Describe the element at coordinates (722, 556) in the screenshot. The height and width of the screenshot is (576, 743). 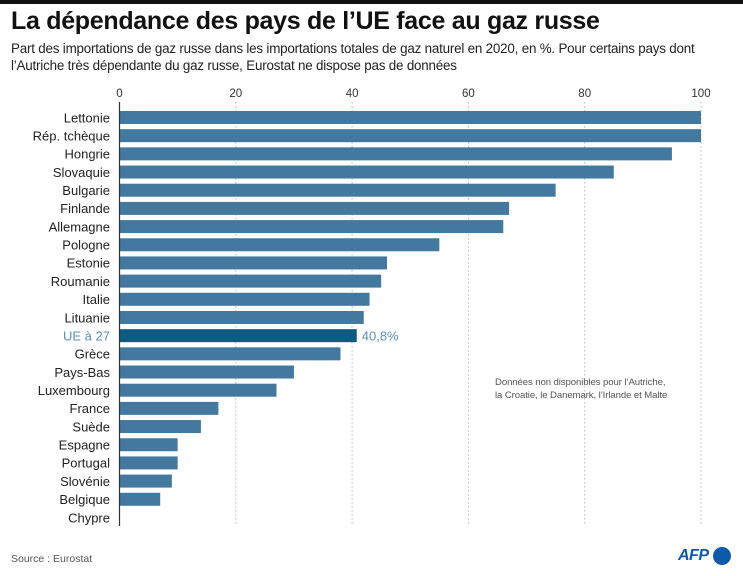
I see `logo-dot-icon` at that location.